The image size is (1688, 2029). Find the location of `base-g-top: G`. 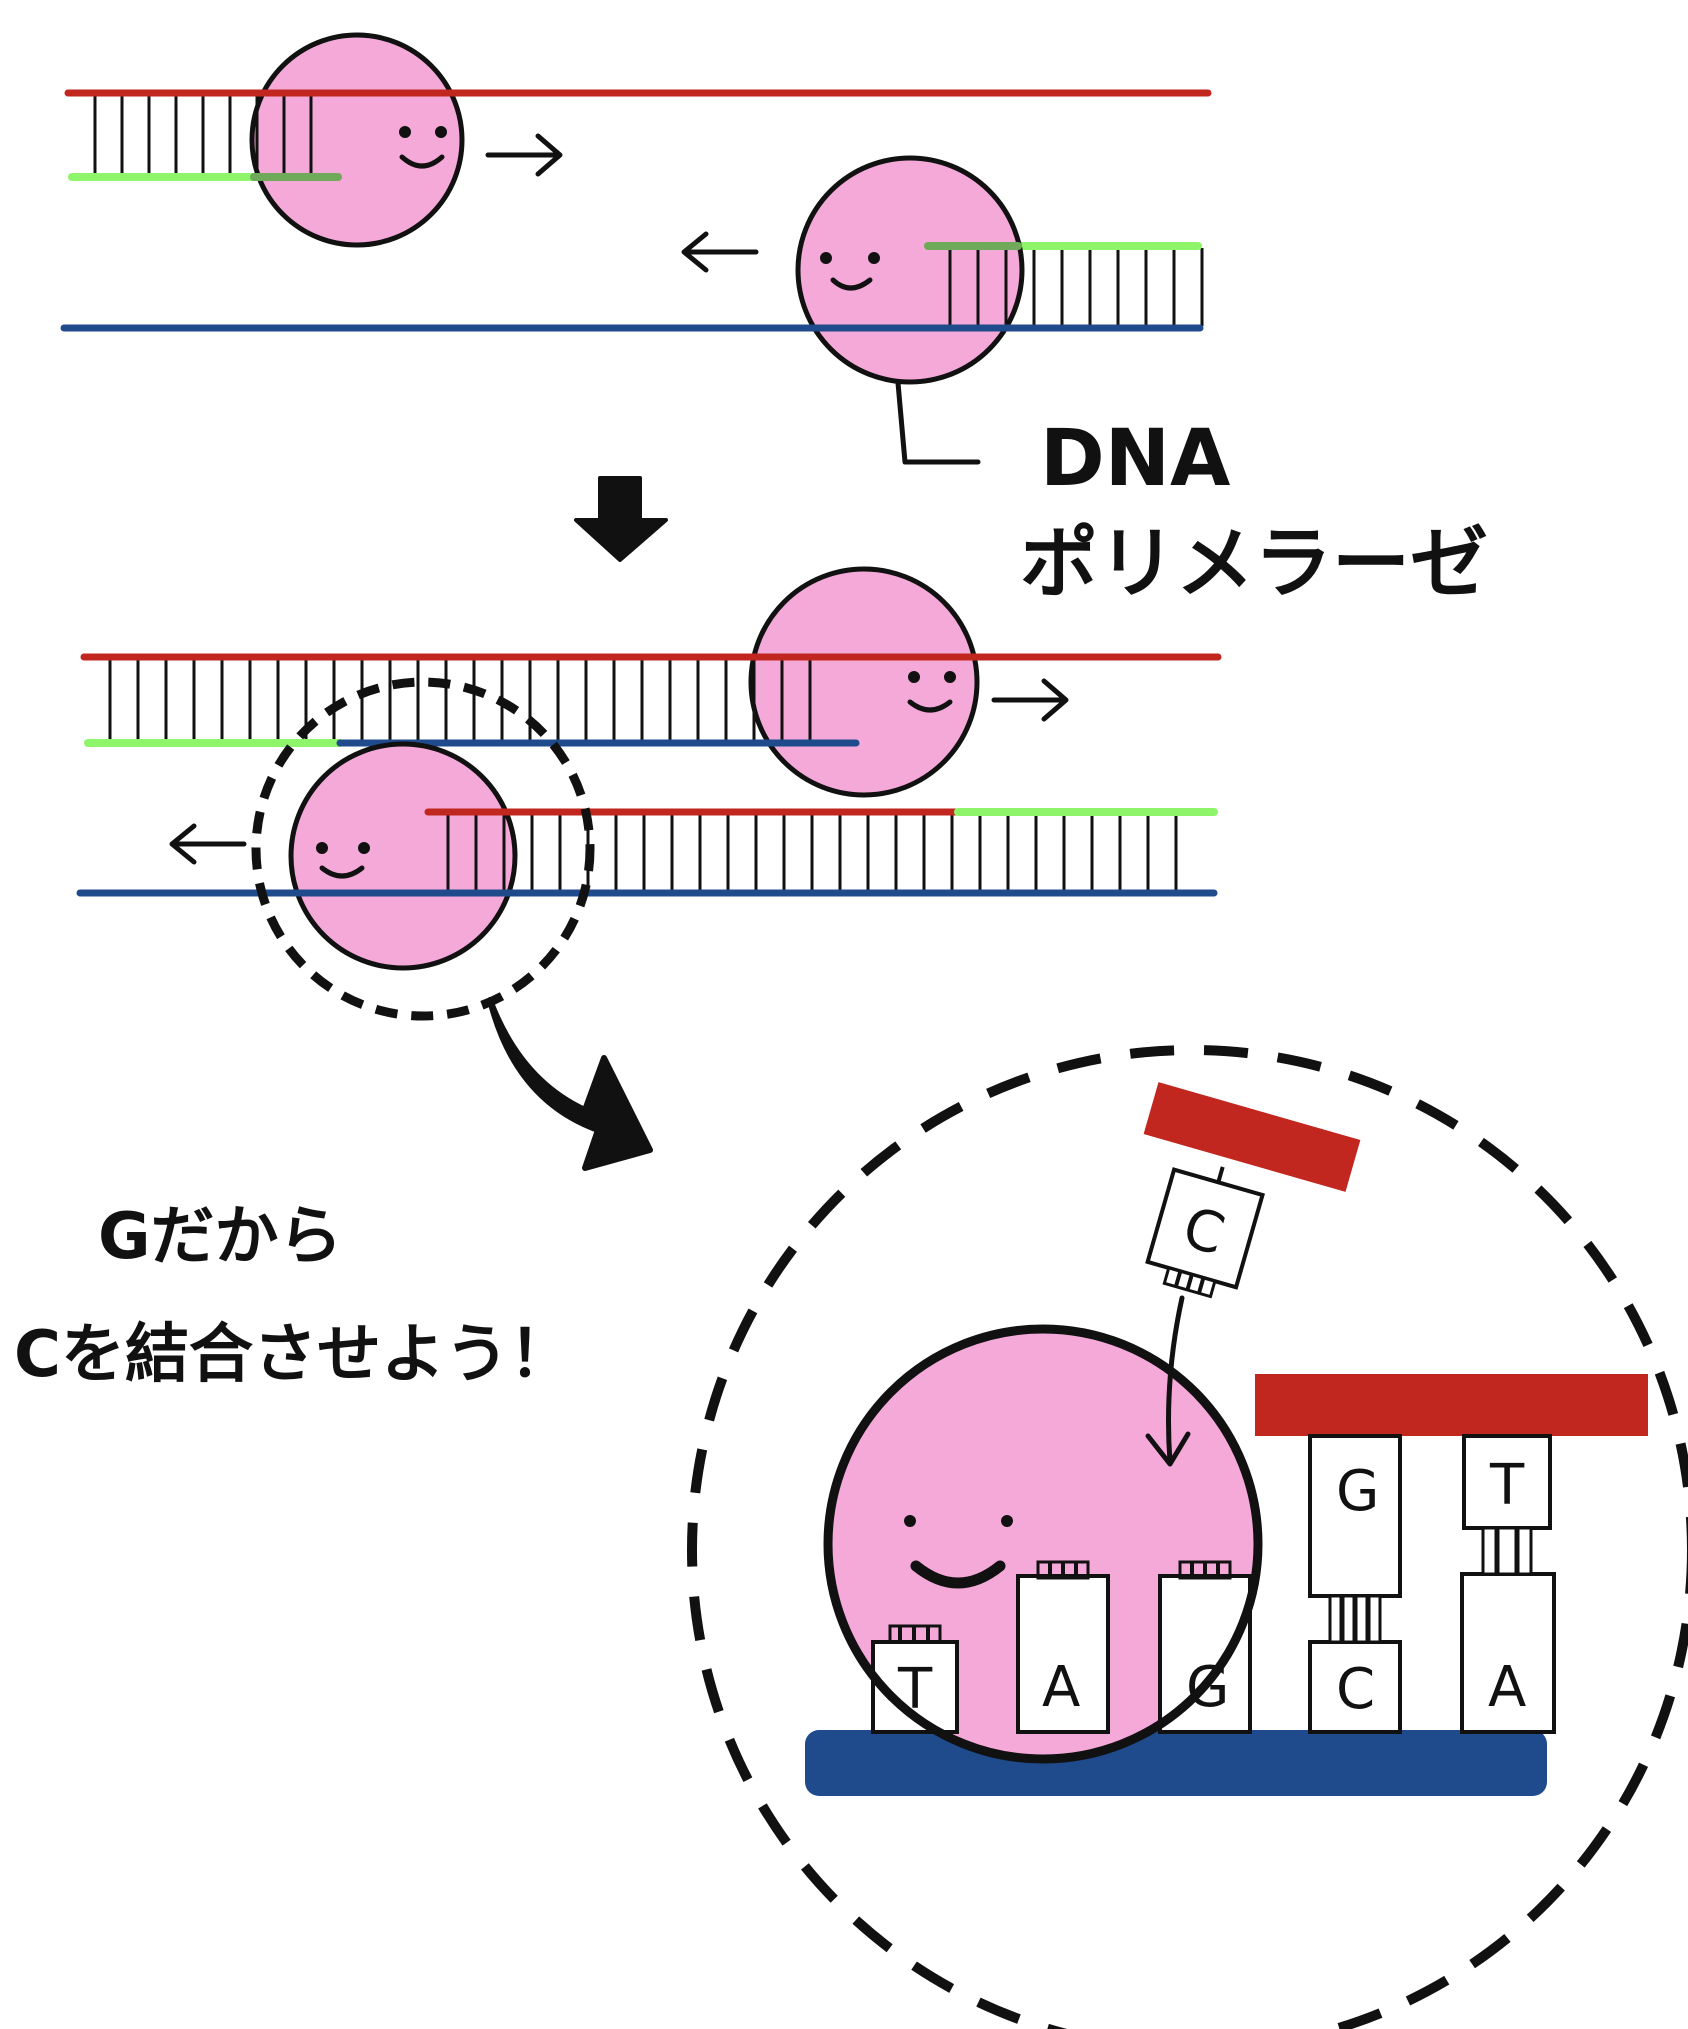

base-g-top: G is located at coordinates (1355, 1516).